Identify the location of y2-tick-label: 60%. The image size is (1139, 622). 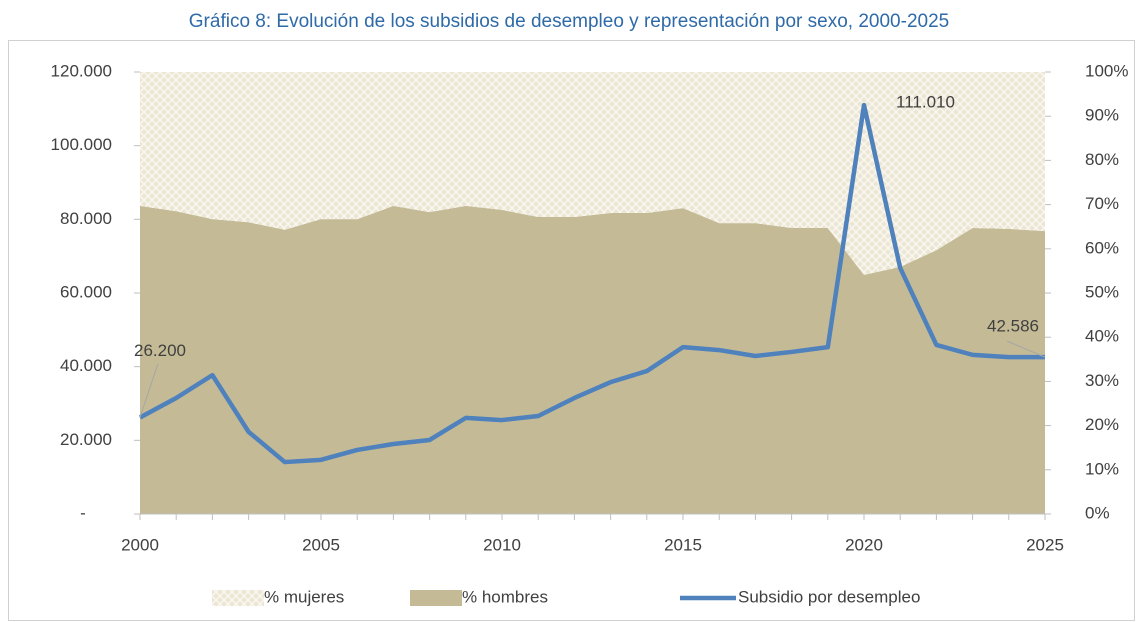
(1102, 247).